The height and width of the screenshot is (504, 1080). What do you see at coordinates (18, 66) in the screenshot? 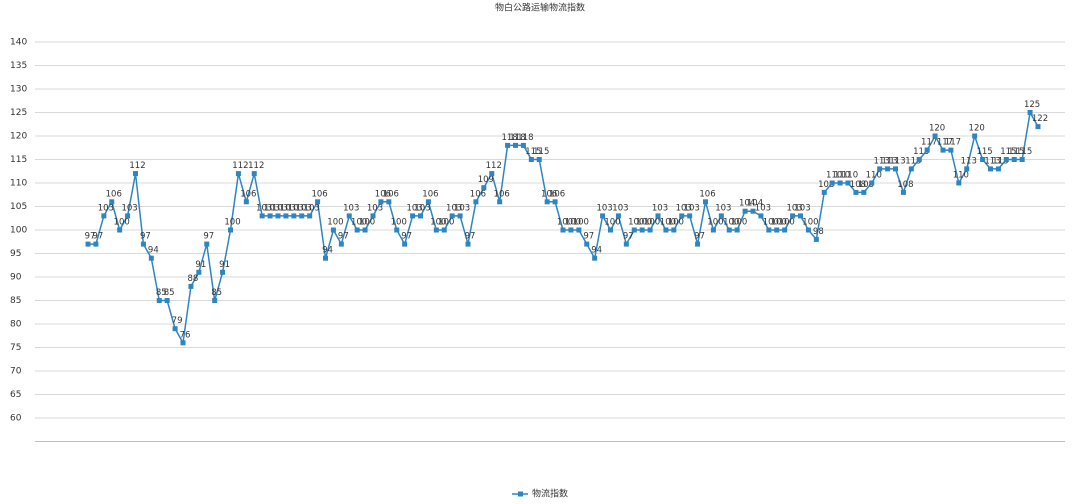
I see `y-tick-label: 135` at bounding box center [18, 66].